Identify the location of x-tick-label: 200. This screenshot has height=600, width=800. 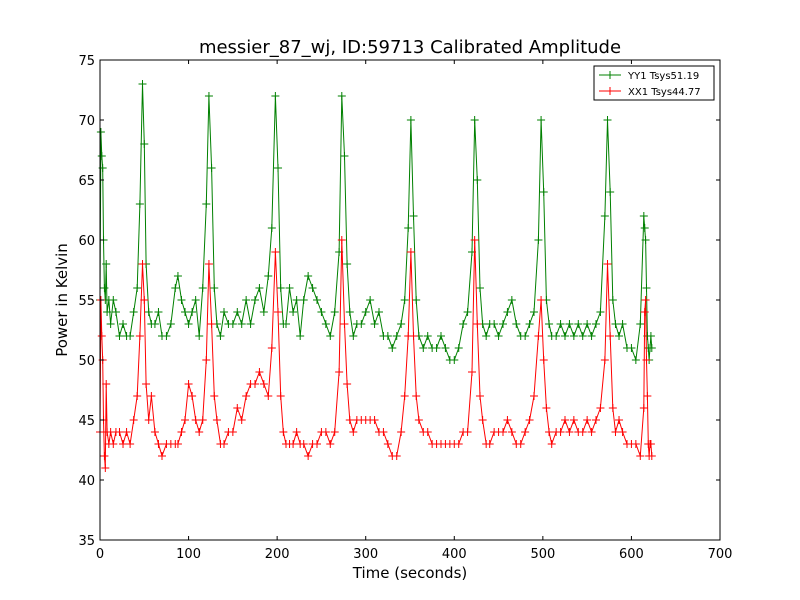
(277, 554).